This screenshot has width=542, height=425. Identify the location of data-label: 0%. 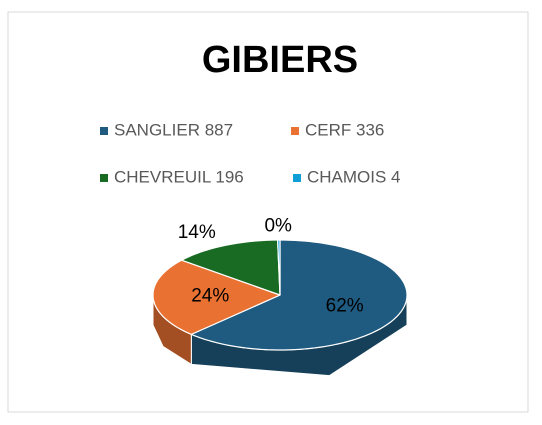
(278, 225).